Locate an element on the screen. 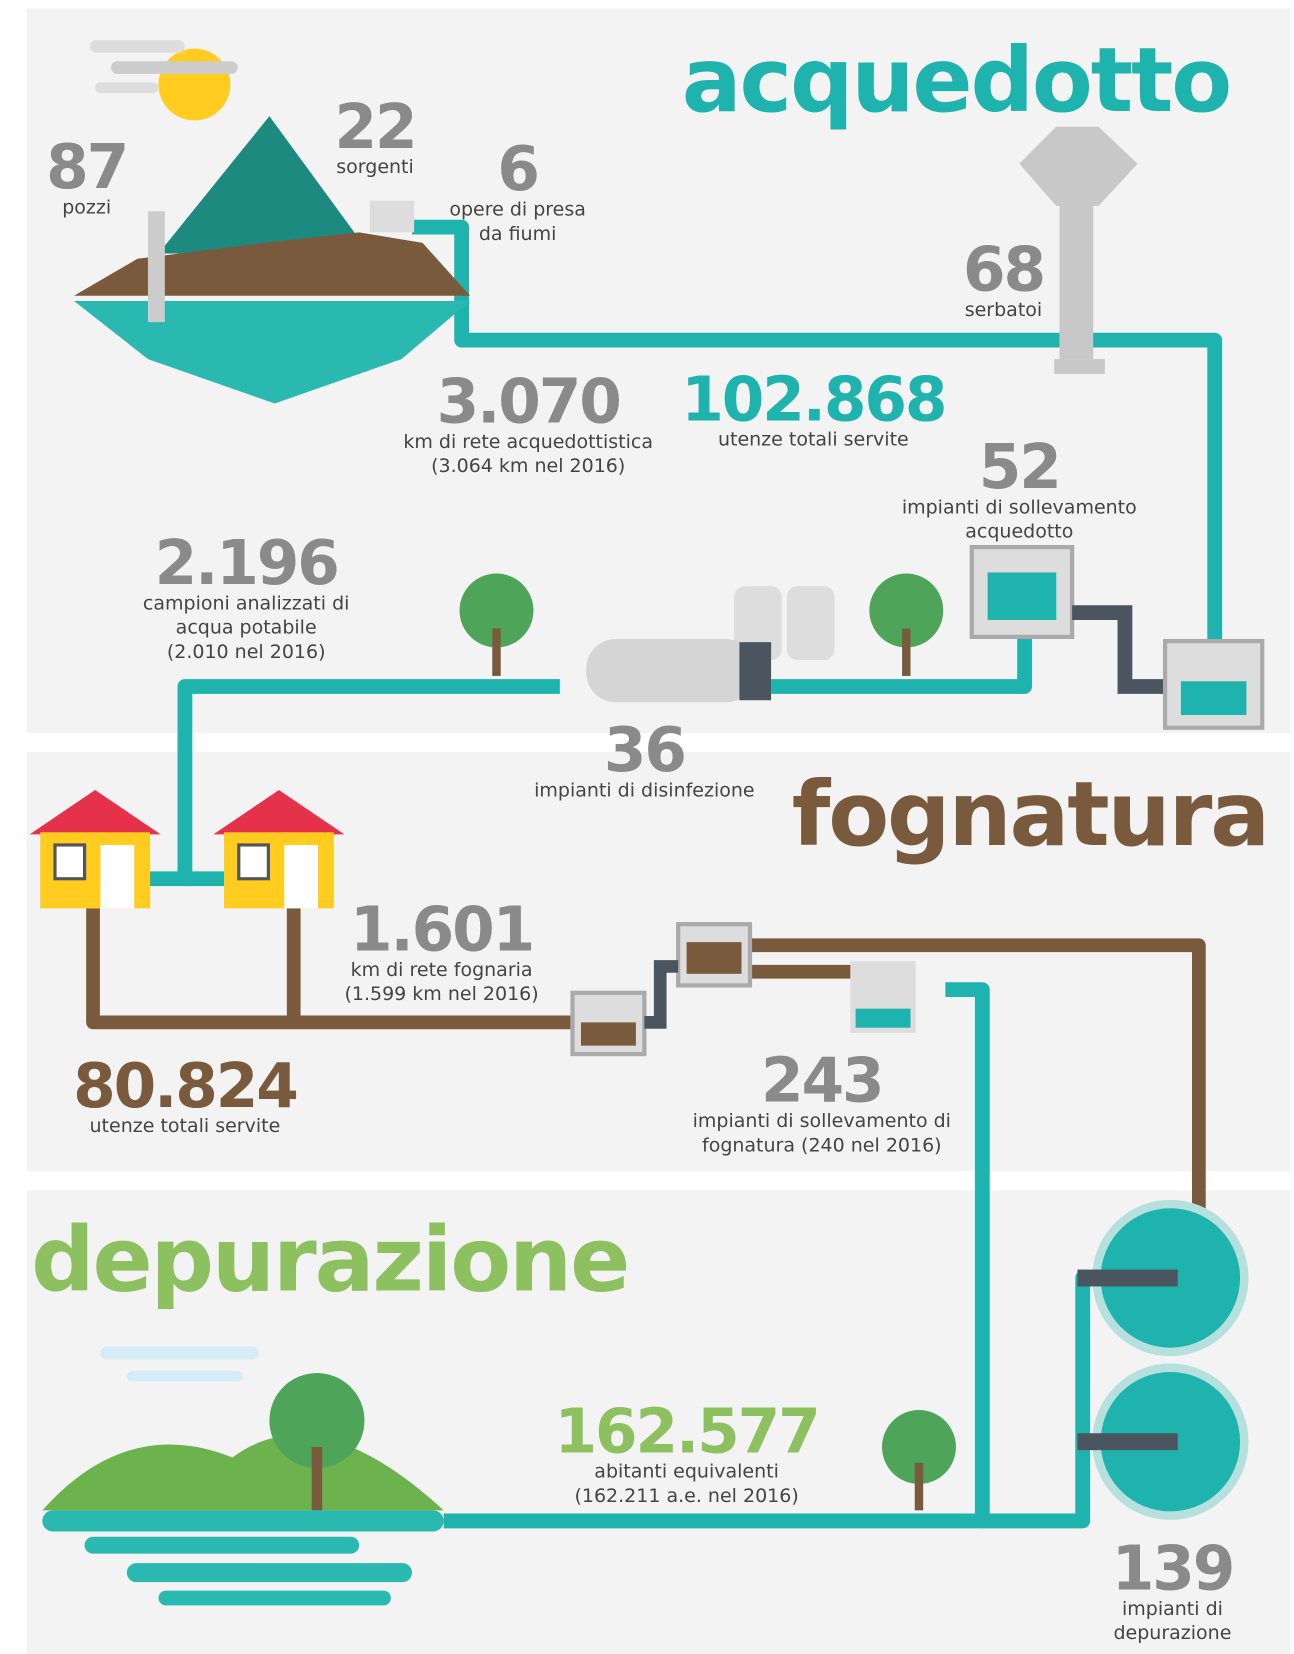  disinfection-tank is located at coordinates (710, 644).